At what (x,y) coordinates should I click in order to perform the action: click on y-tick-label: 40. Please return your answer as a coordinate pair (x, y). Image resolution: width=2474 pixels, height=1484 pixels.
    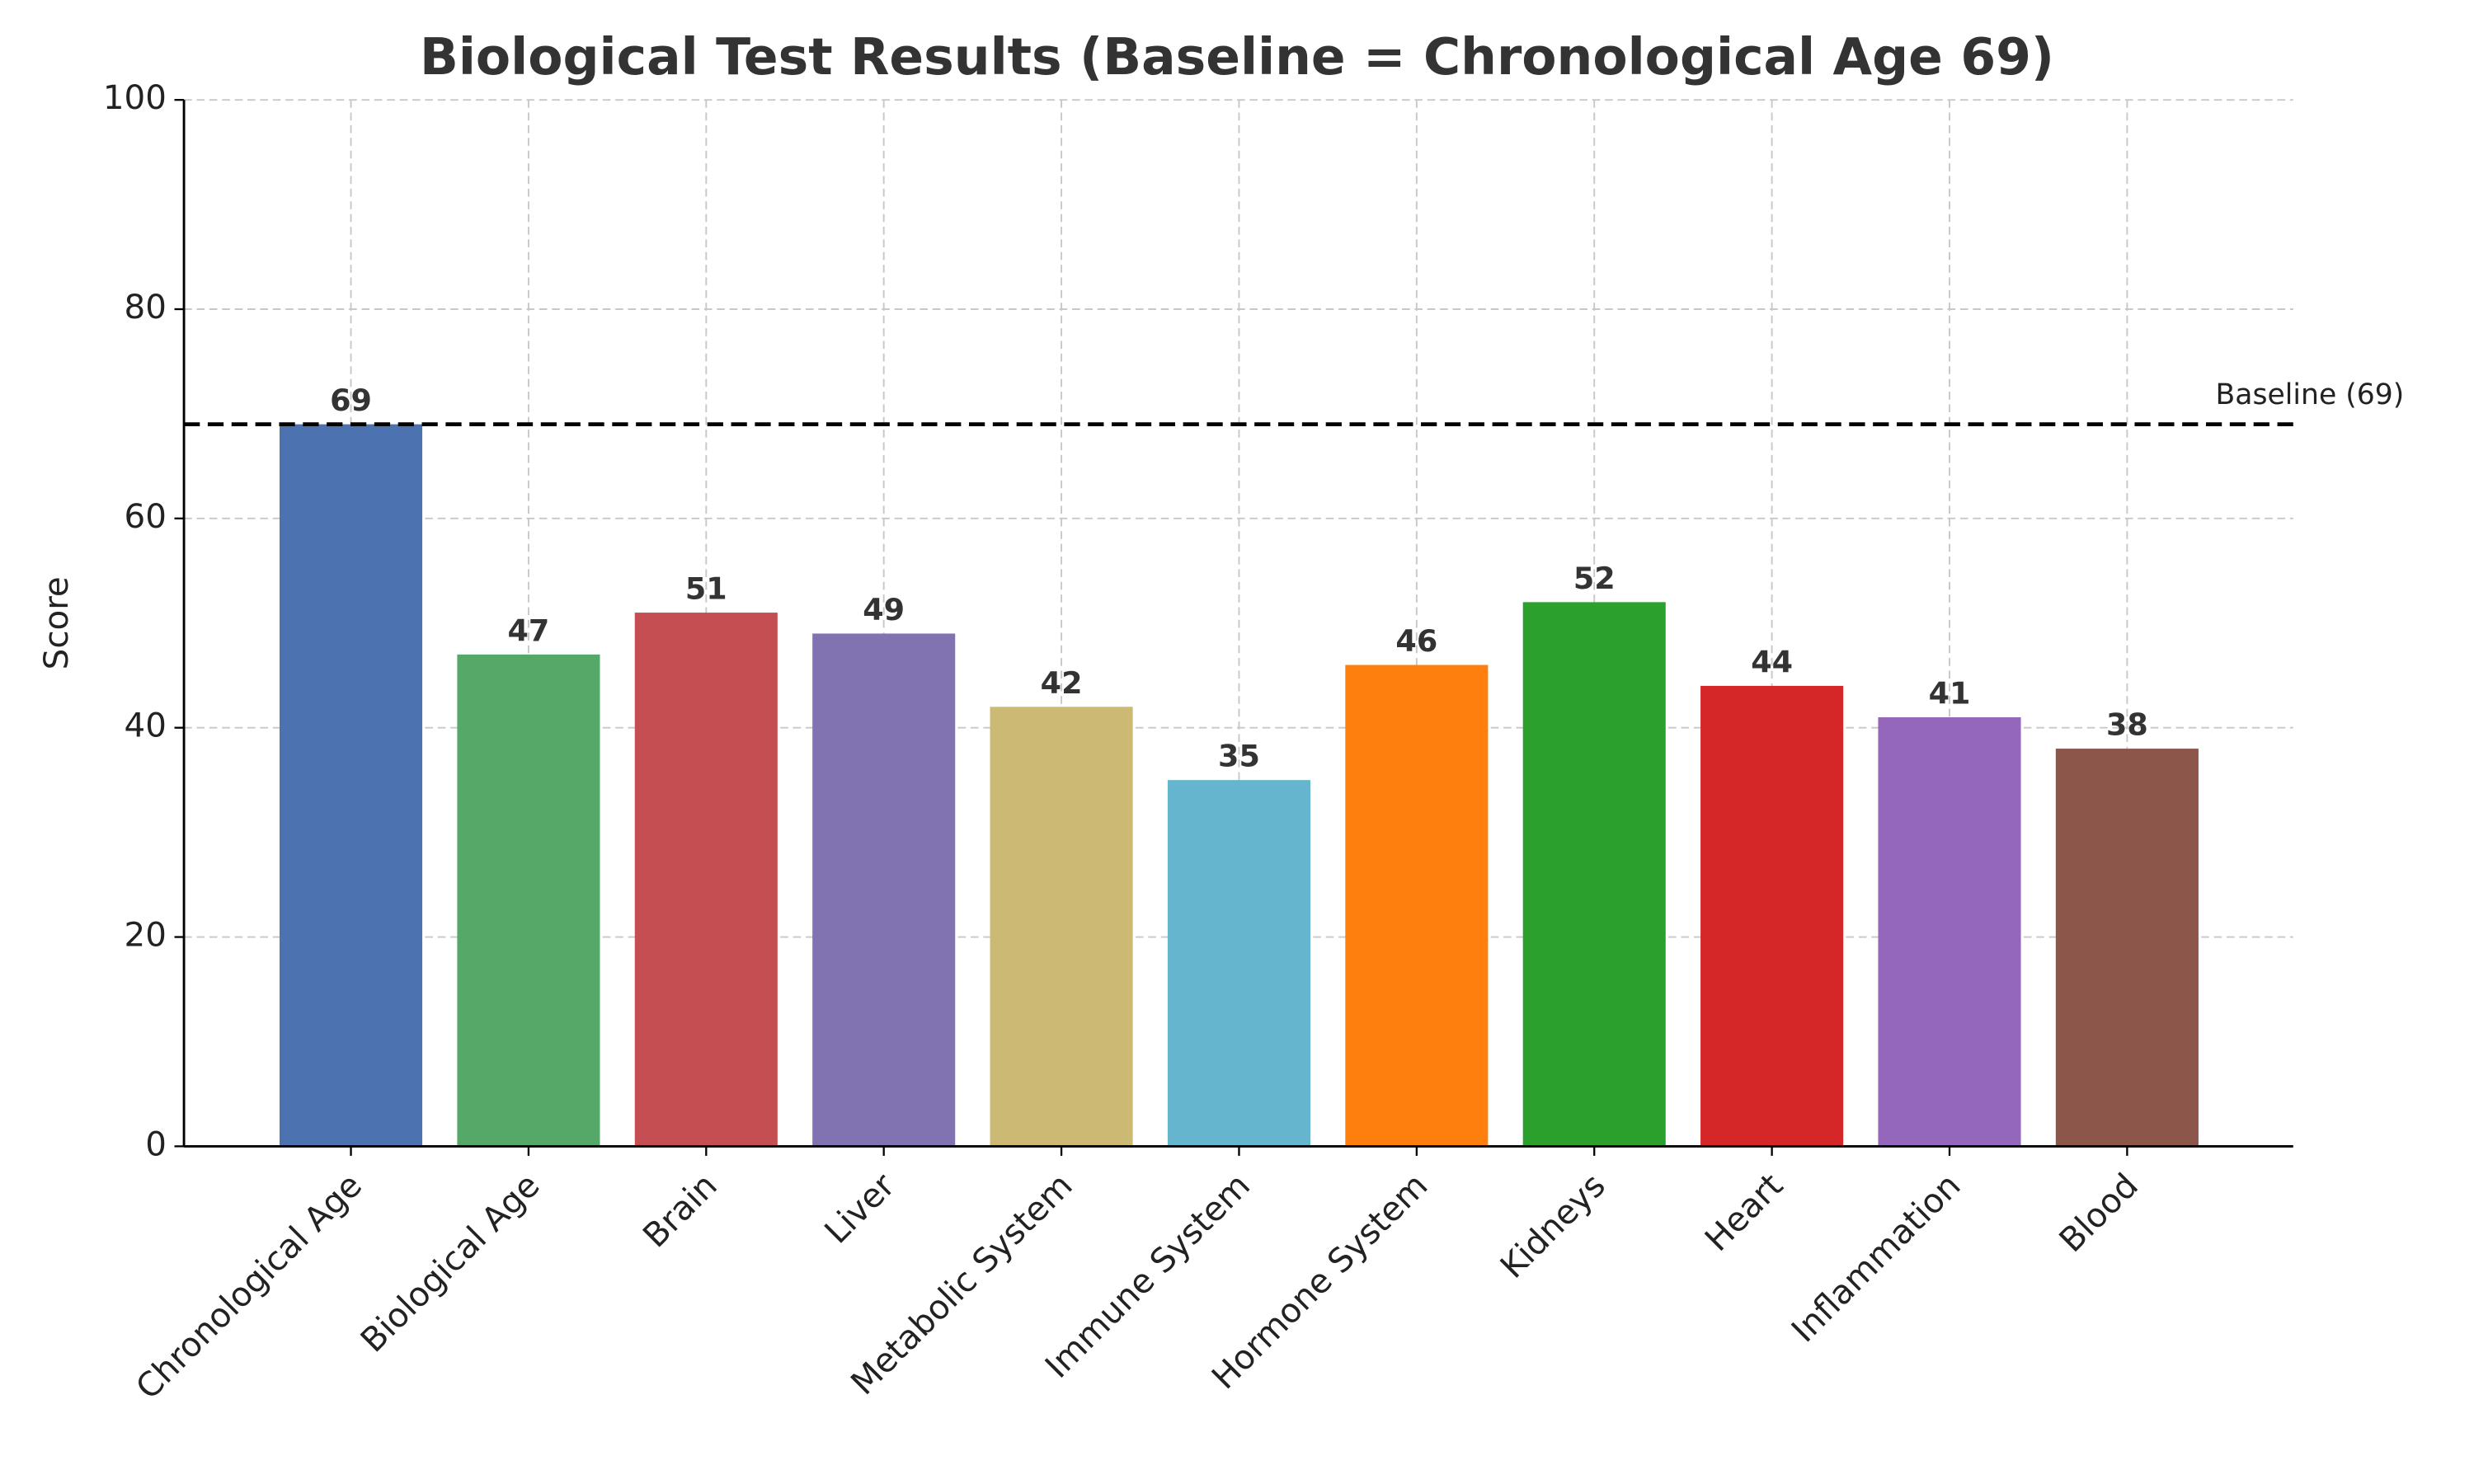
    Looking at the image, I should click on (146, 726).